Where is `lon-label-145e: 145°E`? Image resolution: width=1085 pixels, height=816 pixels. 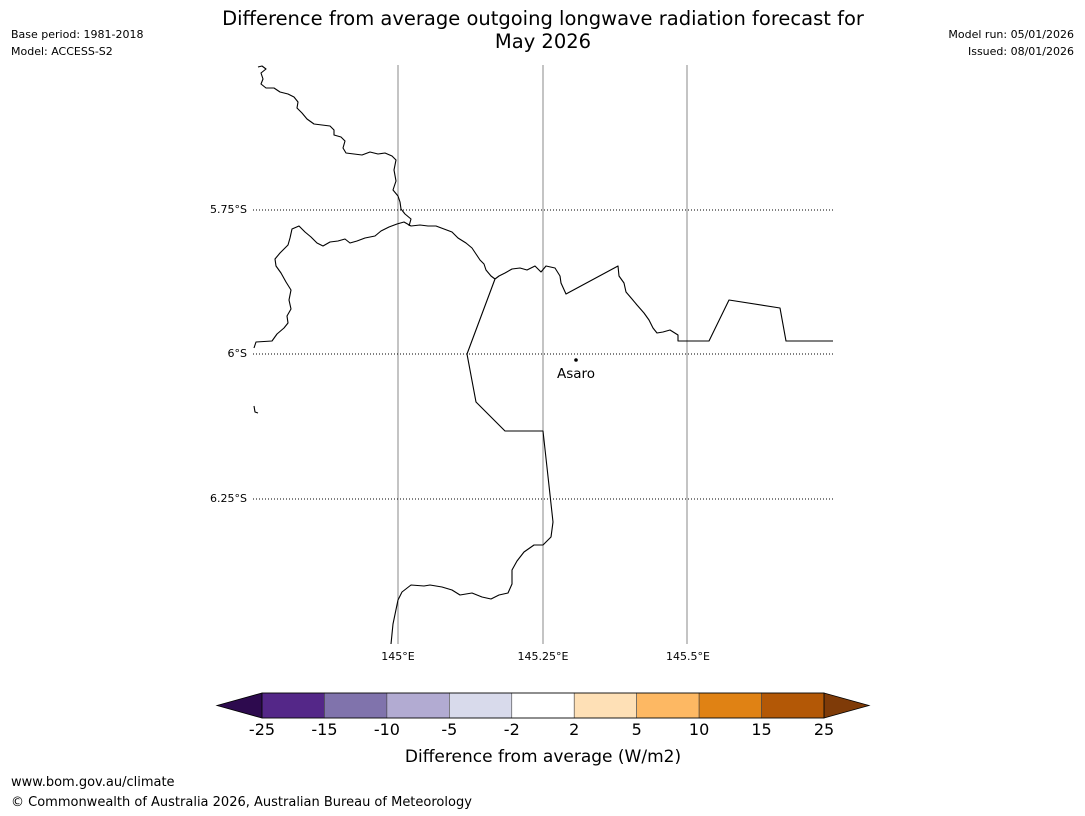
lon-label-145e: 145°E is located at coordinates (397, 656).